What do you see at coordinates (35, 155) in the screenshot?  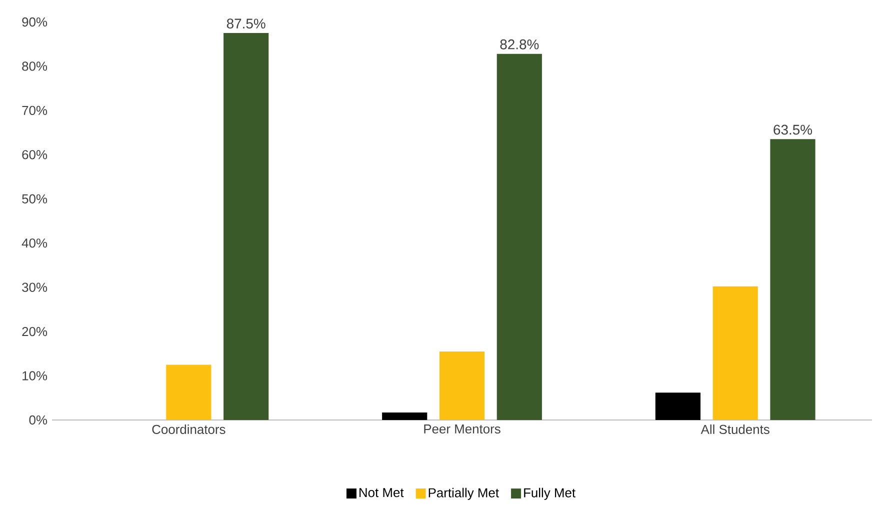 I see `y-tick-label: 60%` at bounding box center [35, 155].